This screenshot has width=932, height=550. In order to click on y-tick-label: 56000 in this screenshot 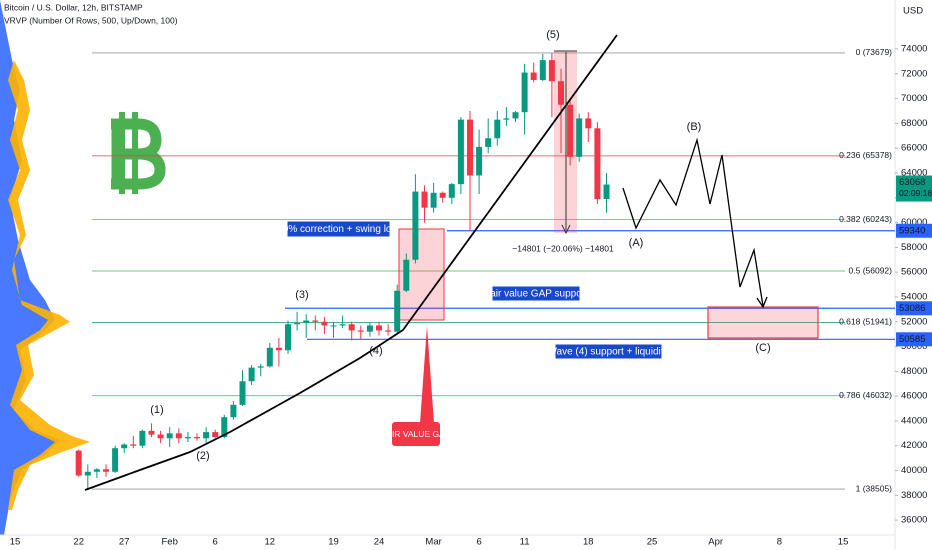, I will do `click(914, 272)`.